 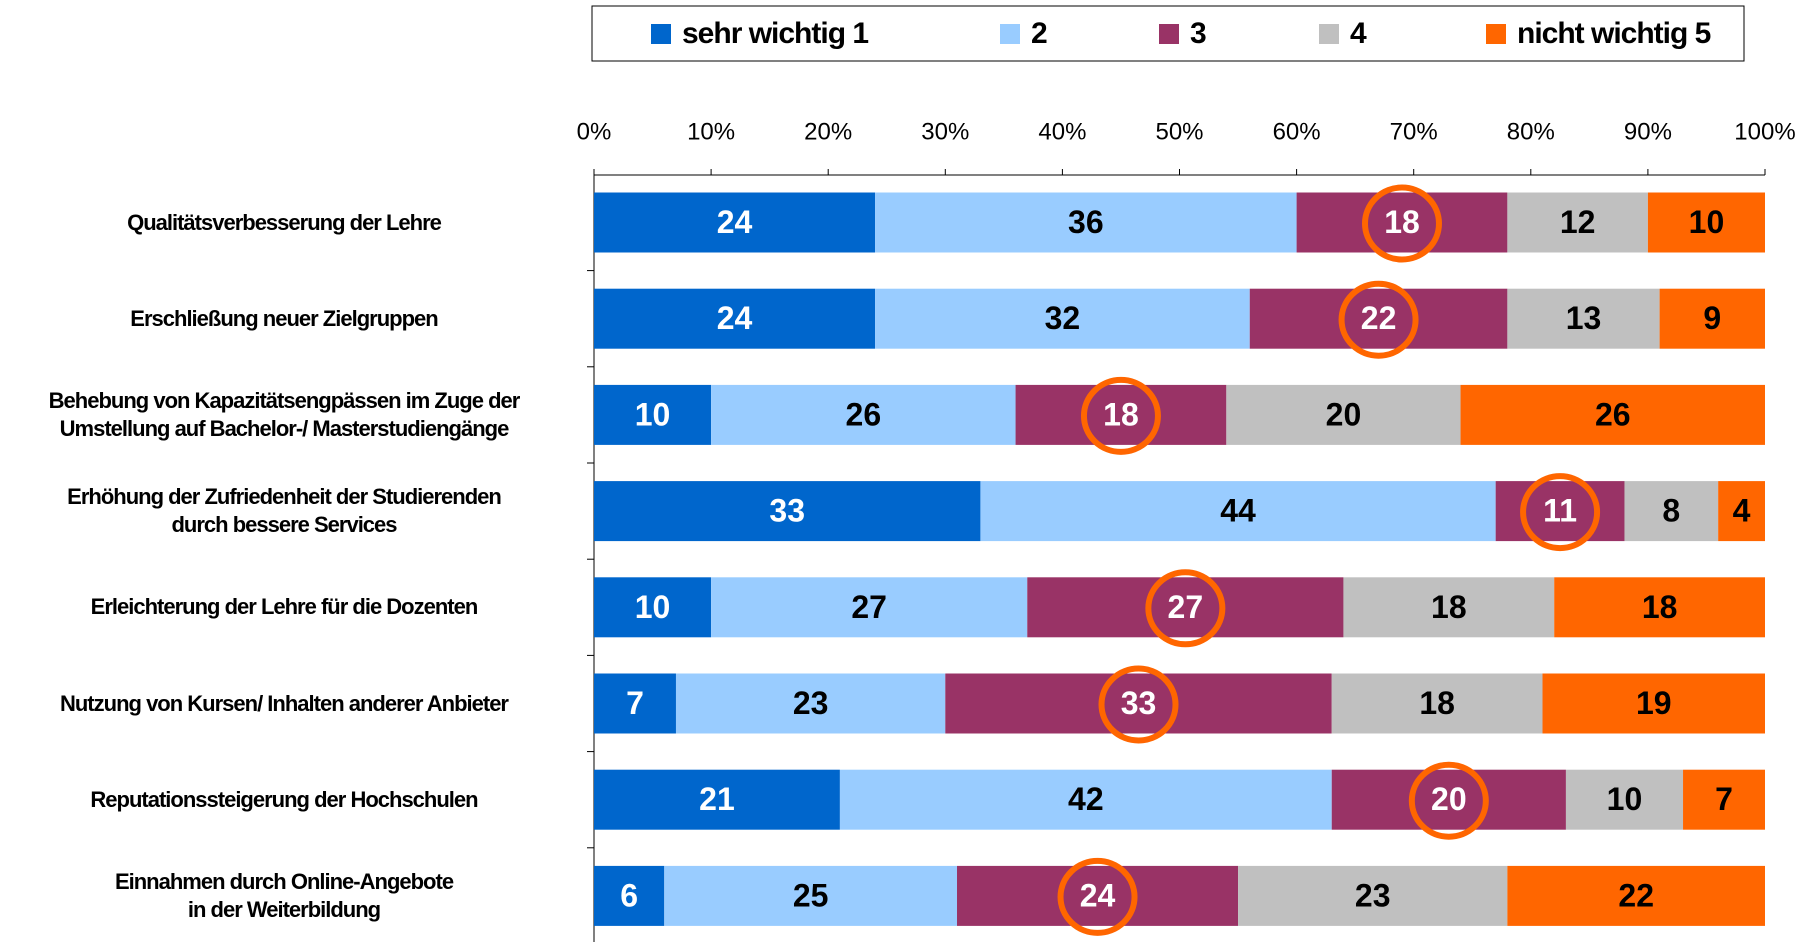 I want to click on data-label: 32, so click(x=1063, y=318).